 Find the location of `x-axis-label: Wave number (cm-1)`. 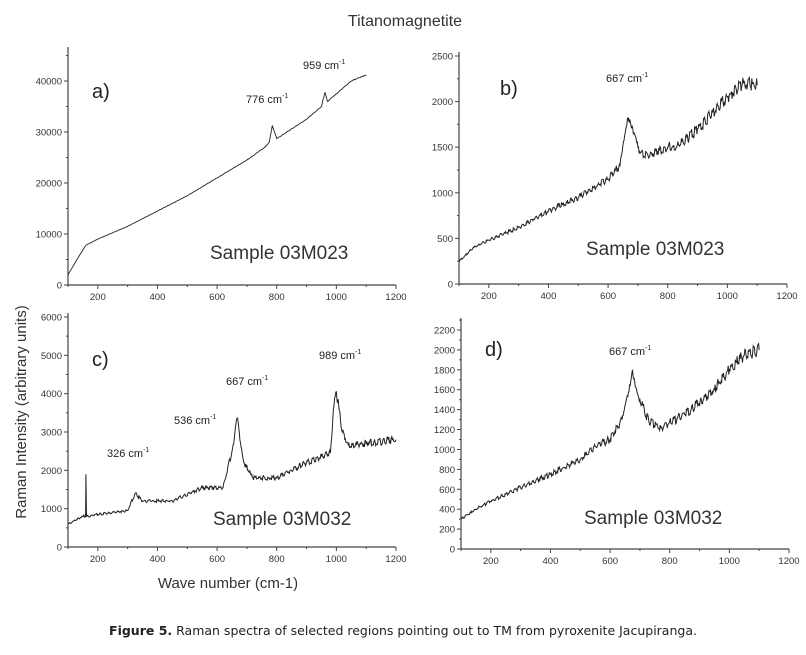

x-axis-label: Wave number (cm-1) is located at coordinates (228, 583).